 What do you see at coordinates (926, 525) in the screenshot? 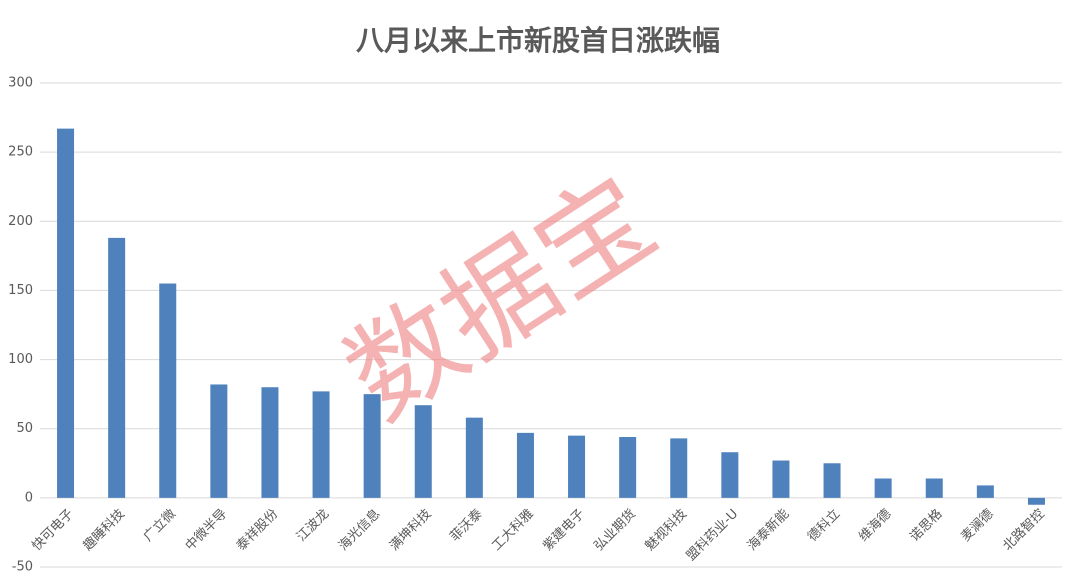
I see `x-tick-label: 诺思格` at bounding box center [926, 525].